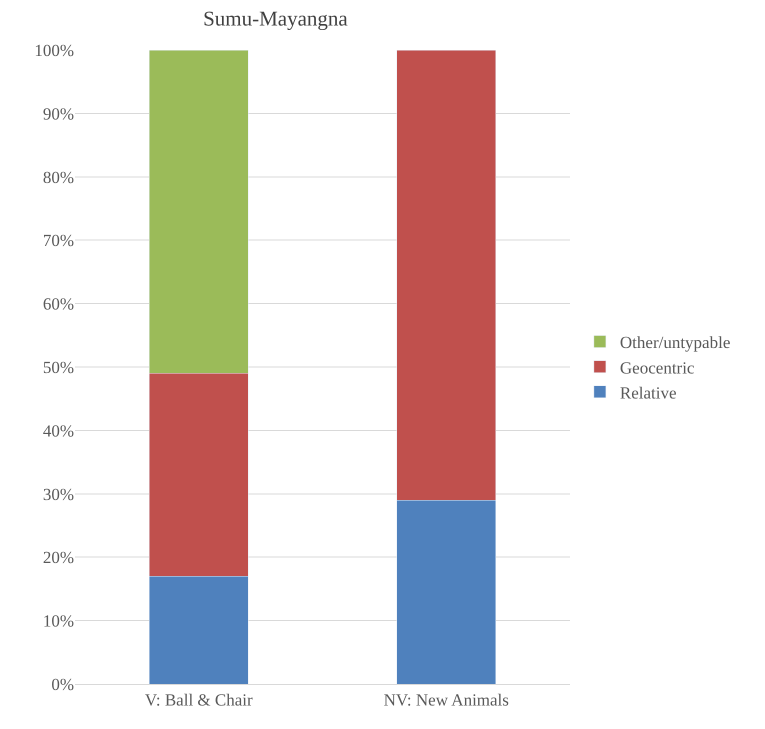 The image size is (765, 729). I want to click on x-tick-label: NV: New Animals, so click(446, 700).